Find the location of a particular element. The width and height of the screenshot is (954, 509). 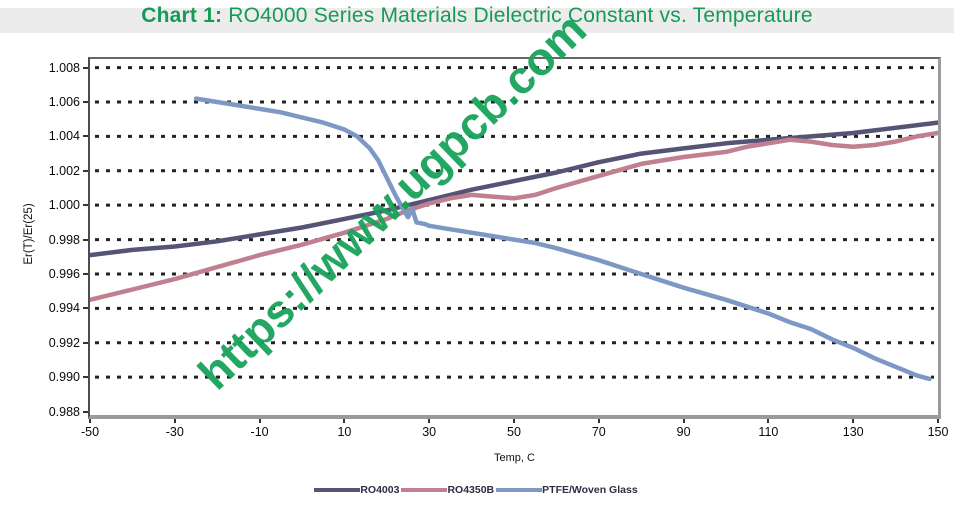

chart-legend: RO4003 RO4350B PTFE/Woven Glass is located at coordinates (477, 490).